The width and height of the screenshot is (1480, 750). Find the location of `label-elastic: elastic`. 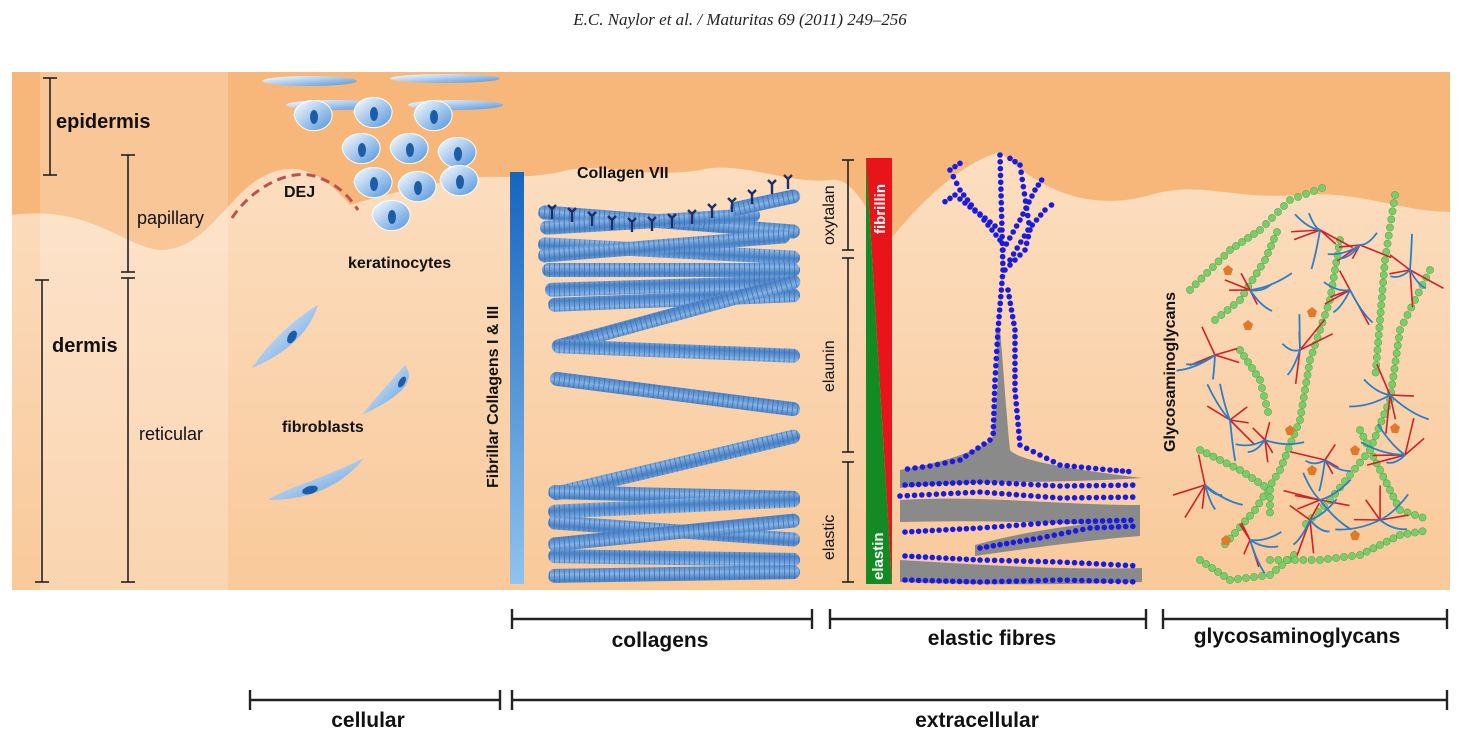

label-elastic: elastic is located at coordinates (829, 537).